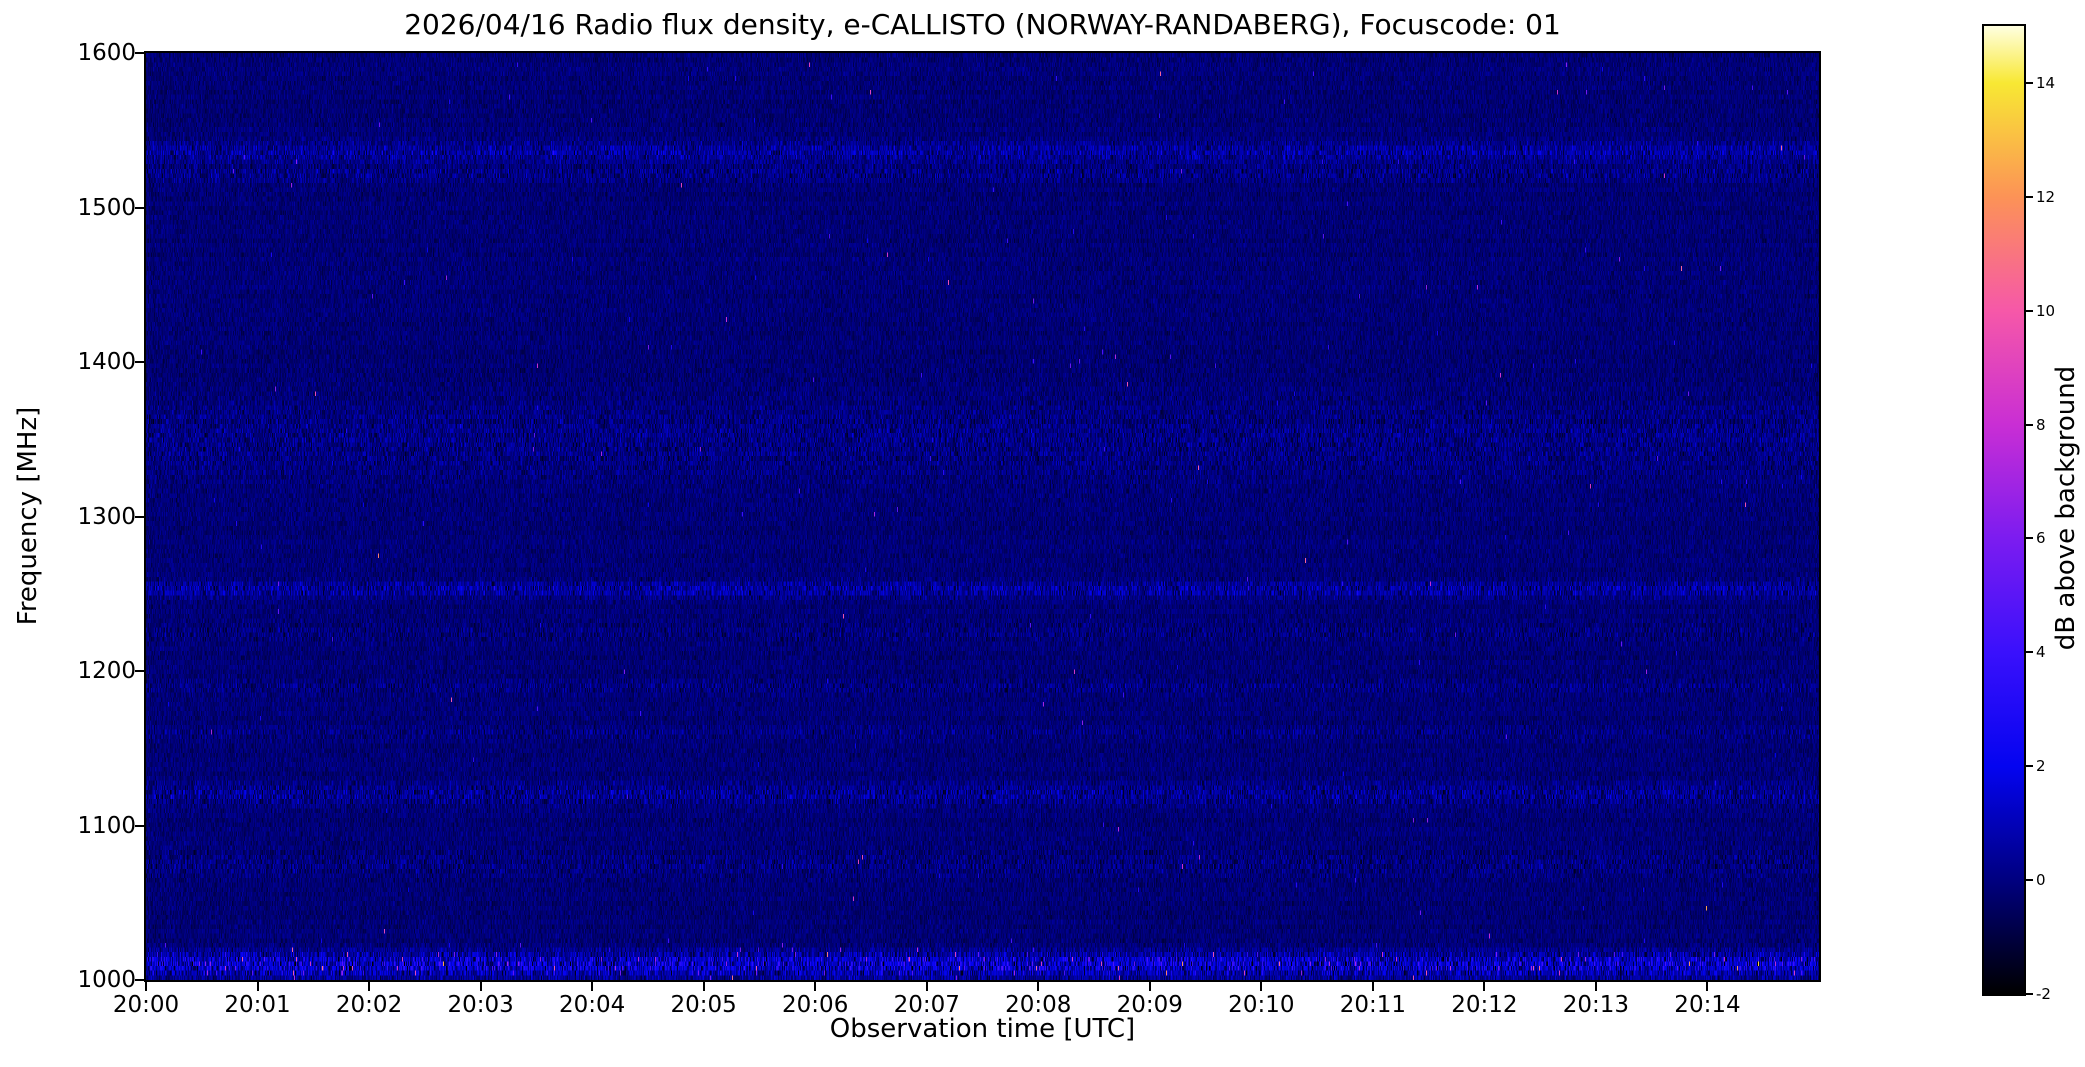 Image resolution: width=2085 pixels, height=1067 pixels. I want to click on x-tick-label: 20:04, so click(592, 1005).